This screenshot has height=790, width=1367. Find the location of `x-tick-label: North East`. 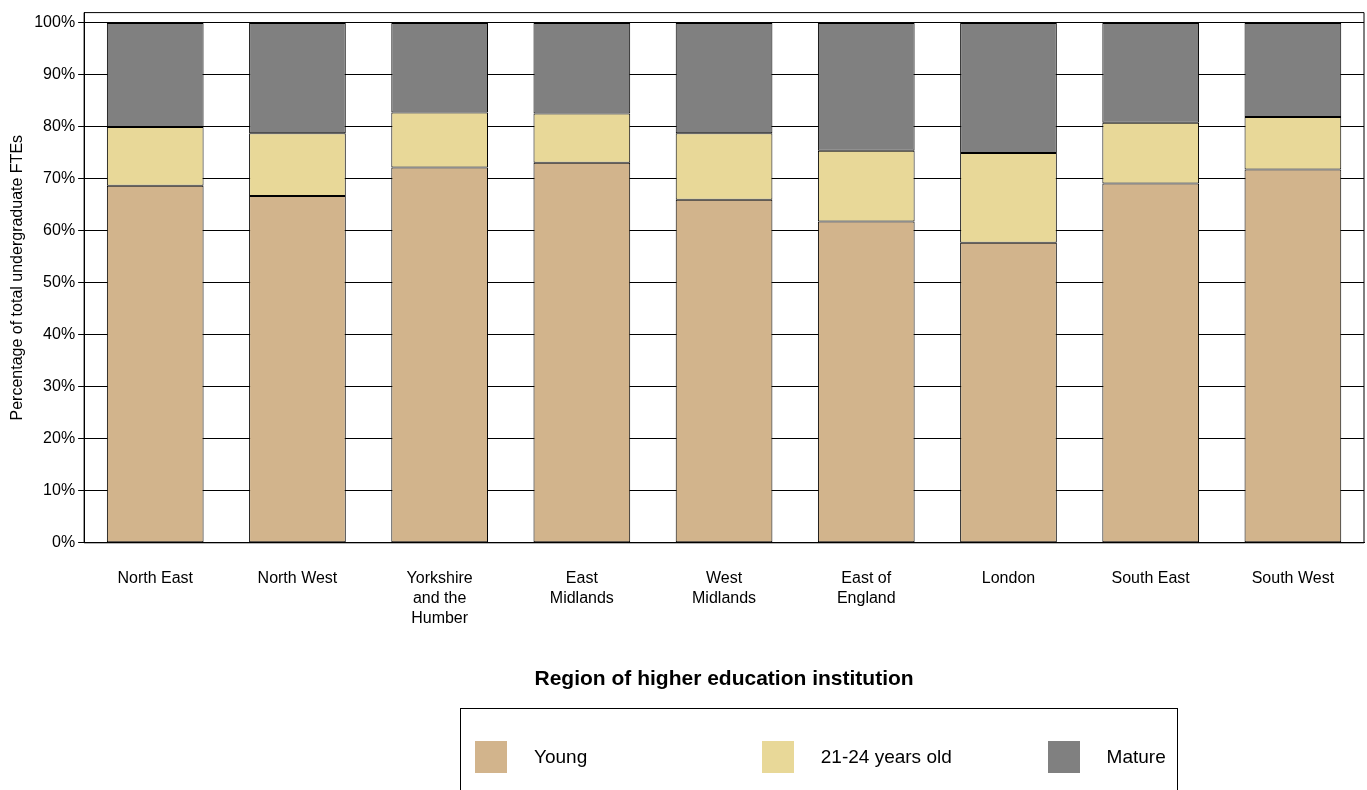

x-tick-label: North East is located at coordinates (155, 578).